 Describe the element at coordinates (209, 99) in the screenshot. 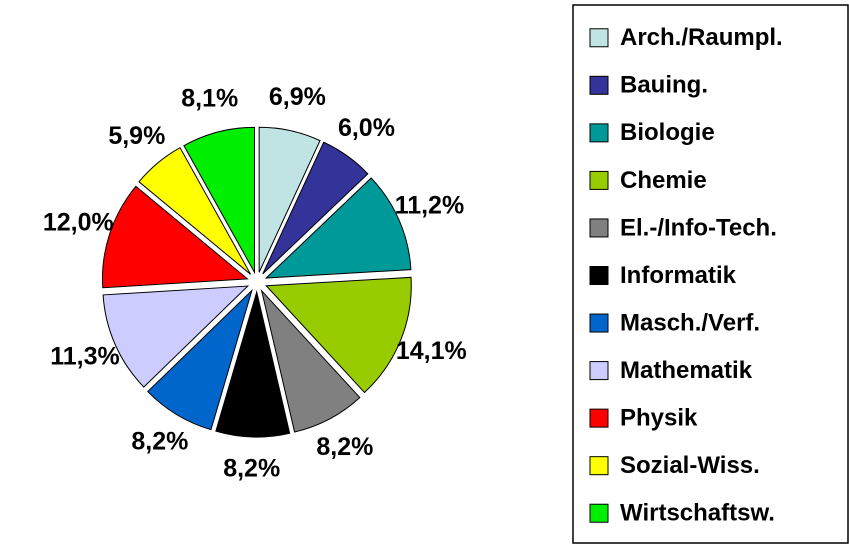

I see `data-label: 8,1%` at that location.